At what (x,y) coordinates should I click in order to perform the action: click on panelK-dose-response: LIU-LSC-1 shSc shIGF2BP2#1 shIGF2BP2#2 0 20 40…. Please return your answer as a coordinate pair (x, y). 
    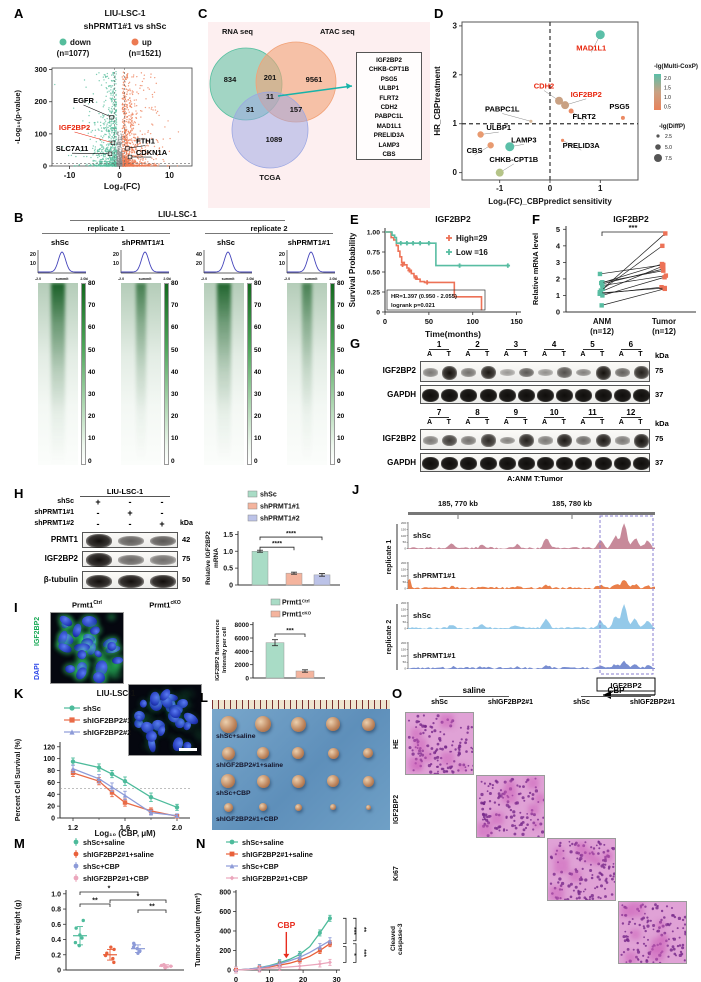
    Looking at the image, I should click on (102, 763).